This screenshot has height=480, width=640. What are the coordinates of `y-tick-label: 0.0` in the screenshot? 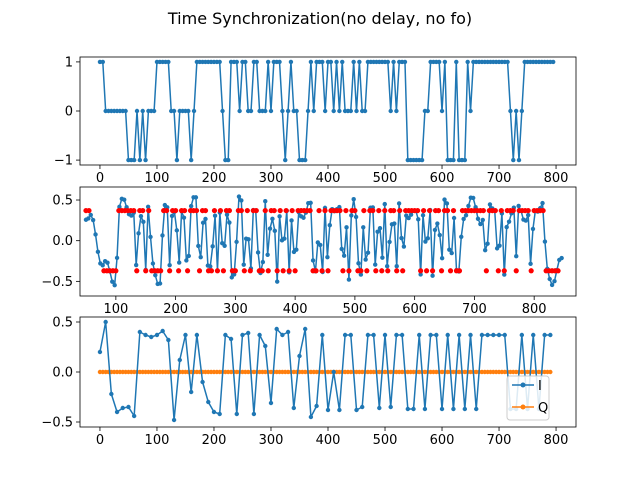 It's located at (62, 241).